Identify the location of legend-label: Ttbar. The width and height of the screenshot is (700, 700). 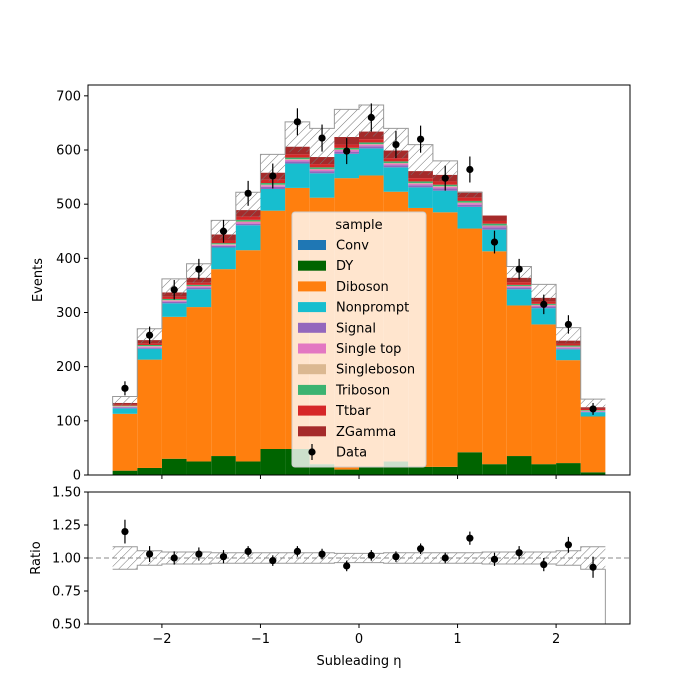
(353, 411).